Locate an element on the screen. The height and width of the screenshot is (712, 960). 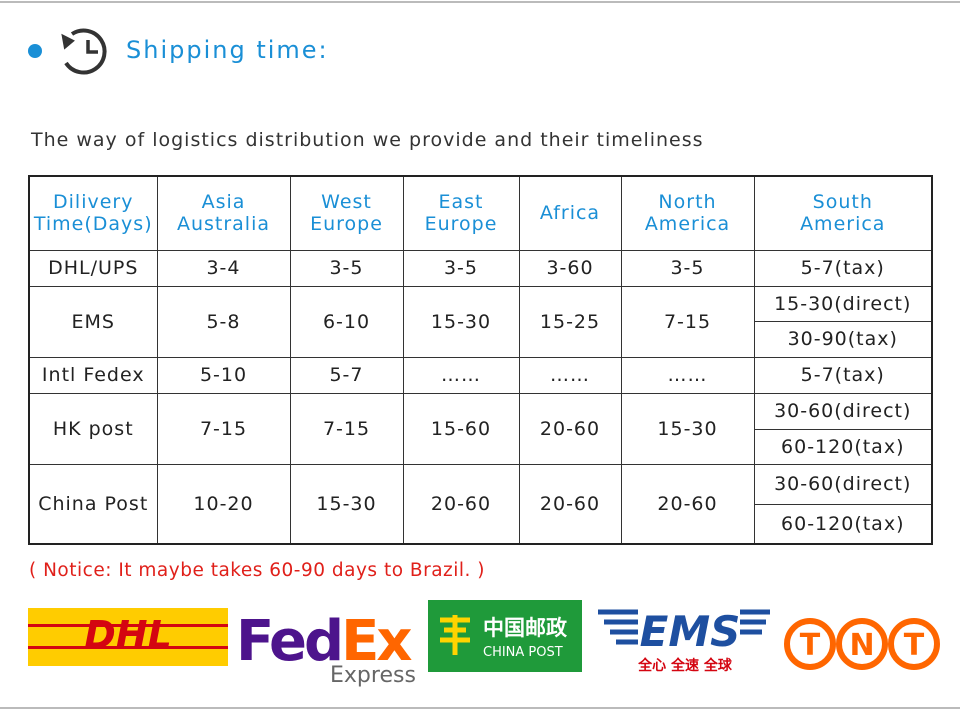
header-cell: Asia Australia is located at coordinates (223, 213).